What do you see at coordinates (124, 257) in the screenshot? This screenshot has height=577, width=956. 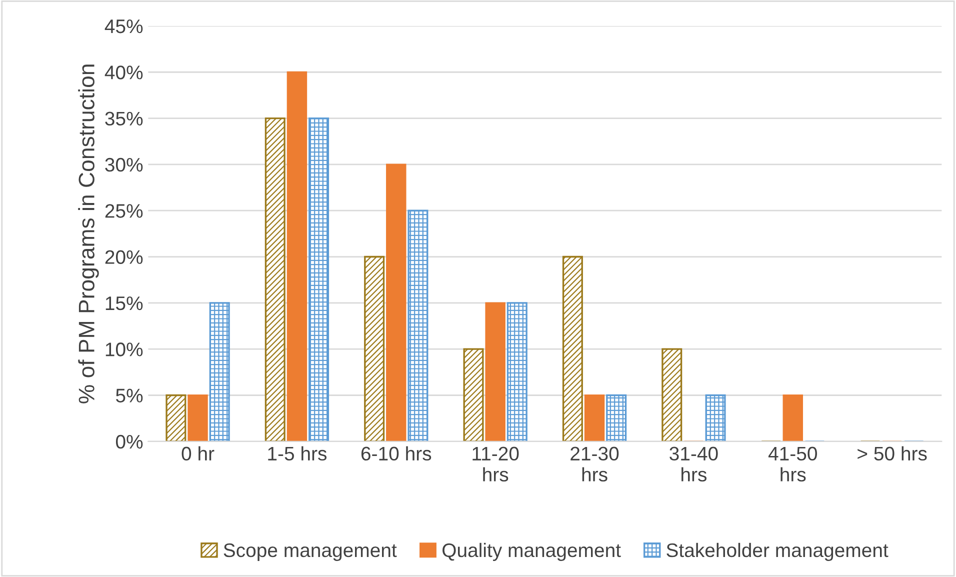 I see `y-tick-label: 20%` at bounding box center [124, 257].